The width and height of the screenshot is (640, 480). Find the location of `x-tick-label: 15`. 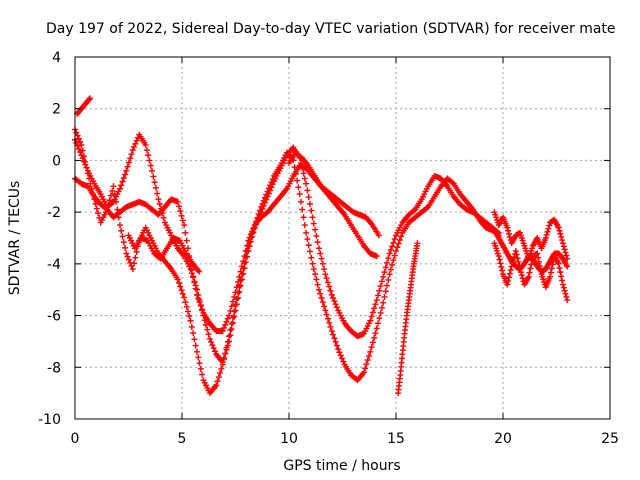

x-tick-label: 15 is located at coordinates (396, 439).